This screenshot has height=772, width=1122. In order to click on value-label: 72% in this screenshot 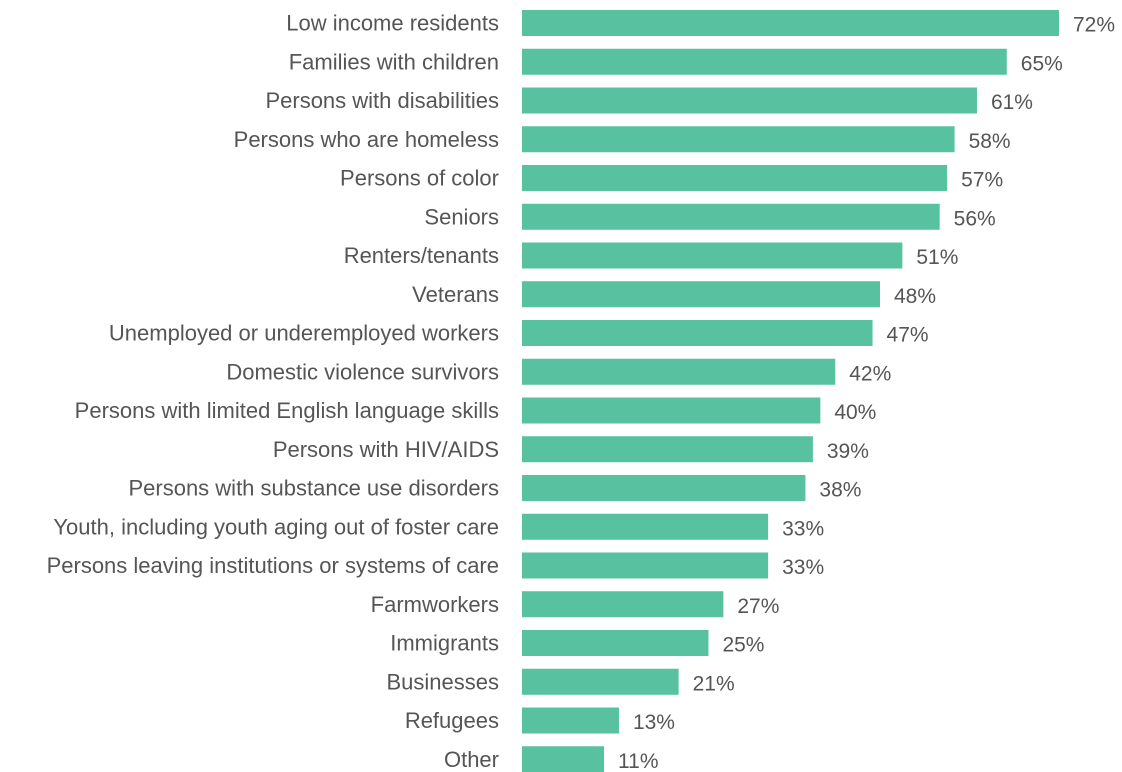, I will do `click(1094, 25)`.